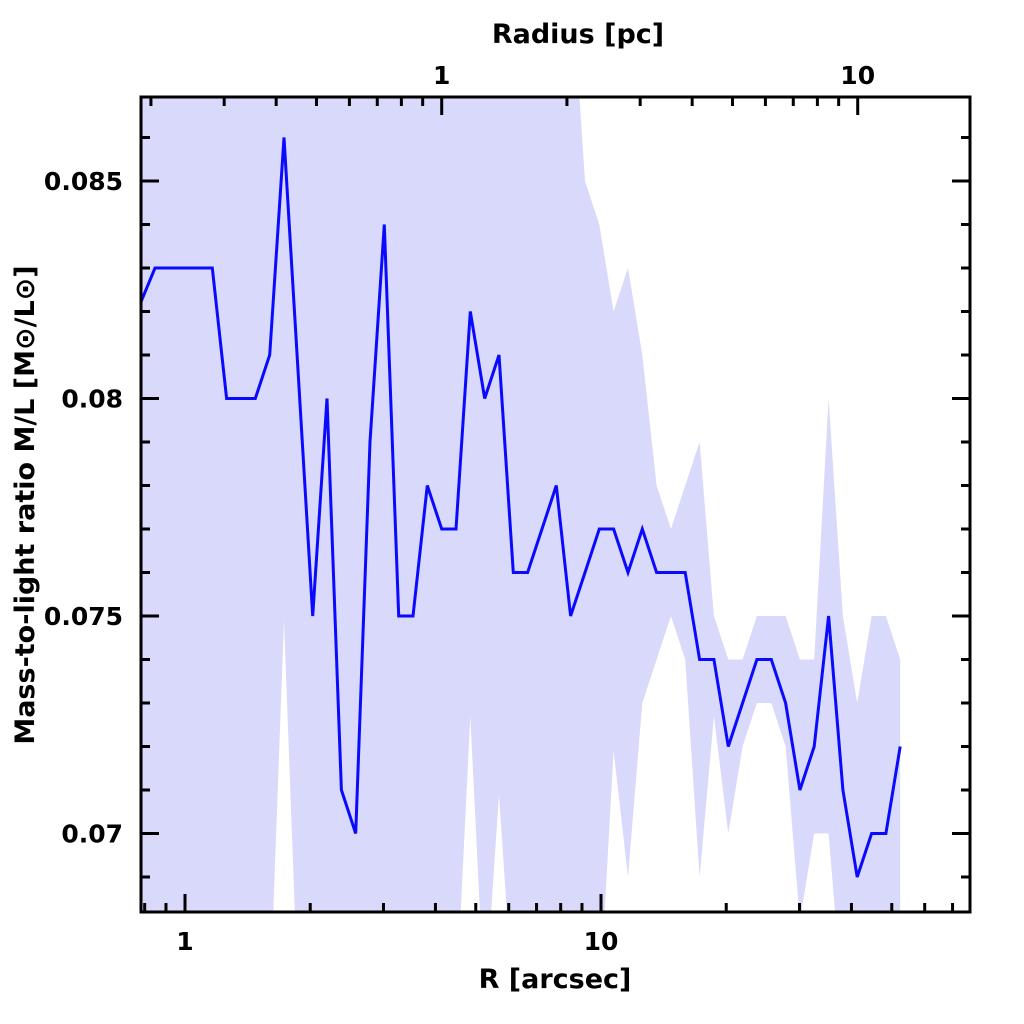  Describe the element at coordinates (578, 34) in the screenshot. I see `x2-axis-title: Radius [pc]` at that location.